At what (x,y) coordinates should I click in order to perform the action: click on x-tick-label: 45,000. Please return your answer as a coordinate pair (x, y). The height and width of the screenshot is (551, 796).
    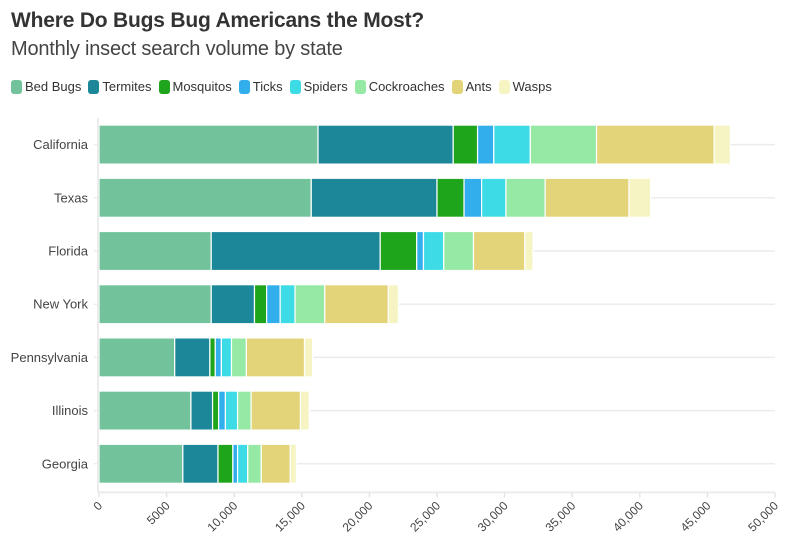
    Looking at the image, I should click on (696, 516).